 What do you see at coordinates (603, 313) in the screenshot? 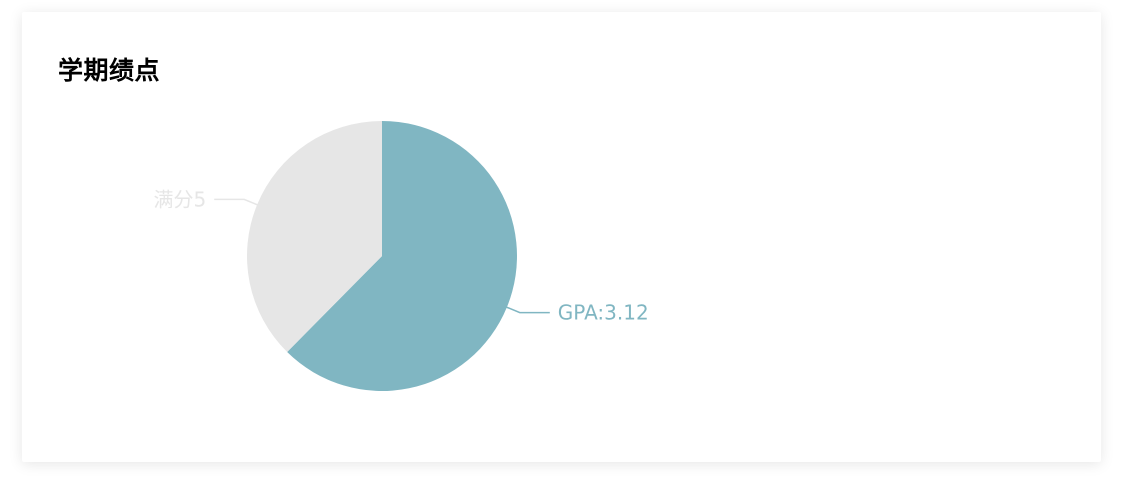
I see `pie-slice-label-0: GPA:3.12` at bounding box center [603, 313].